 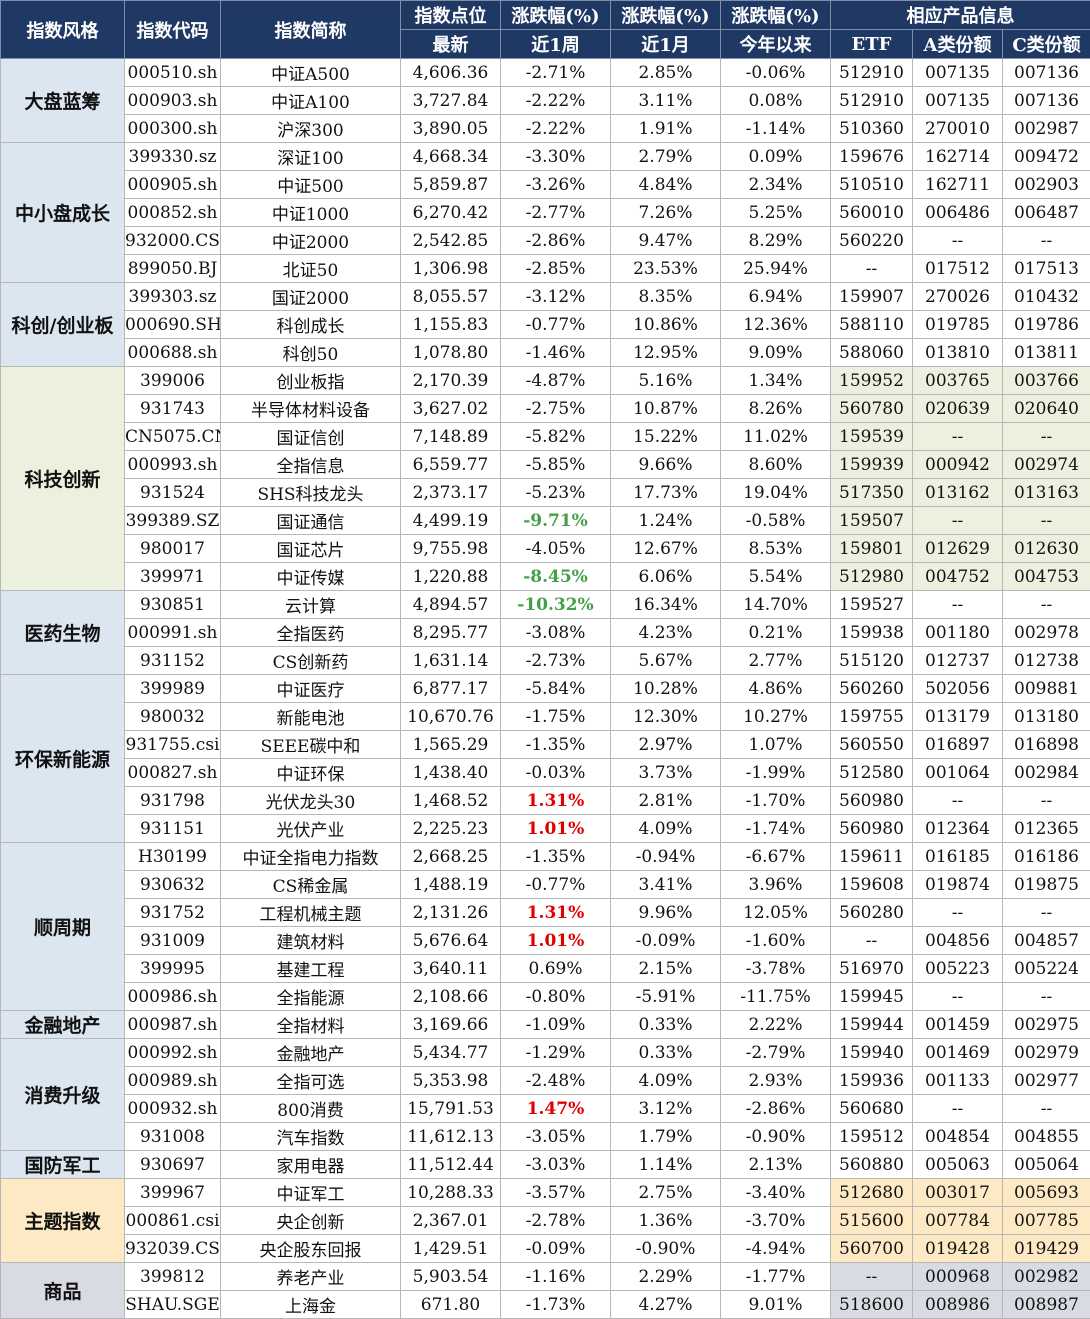 What do you see at coordinates (872, 241) in the screenshot?
I see `etf-code: 560220` at bounding box center [872, 241].